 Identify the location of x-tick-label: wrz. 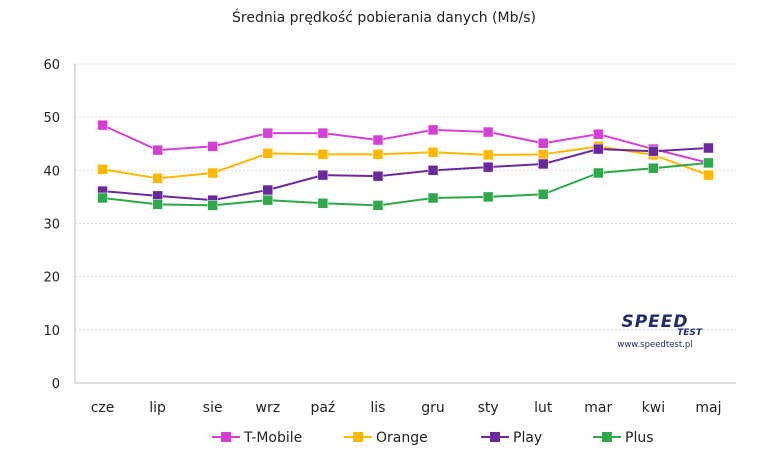
(268, 408).